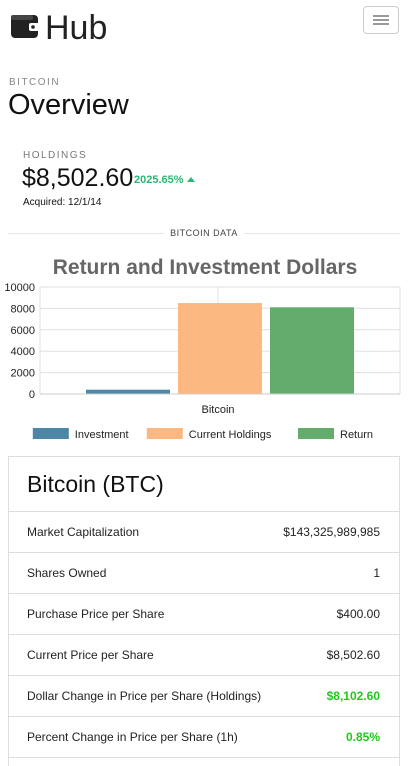 The width and height of the screenshot is (410, 766). I want to click on row-value: 1, so click(376, 573).